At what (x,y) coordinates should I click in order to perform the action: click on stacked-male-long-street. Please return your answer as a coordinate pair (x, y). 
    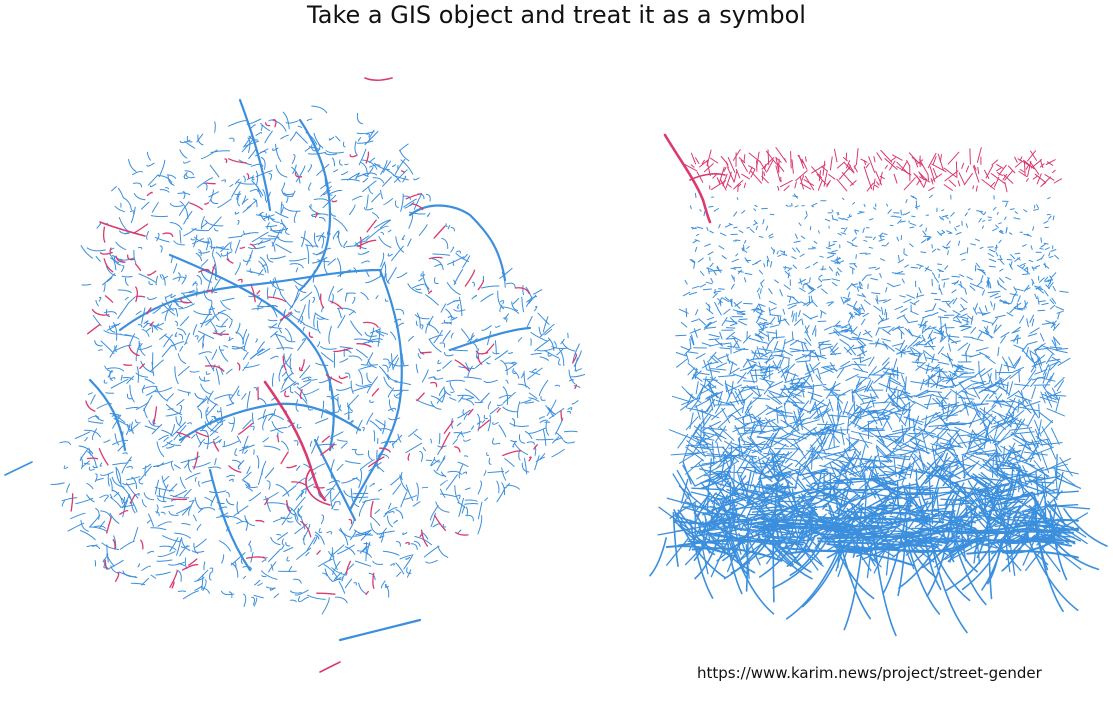
    Looking at the image, I should click on (902, 557).